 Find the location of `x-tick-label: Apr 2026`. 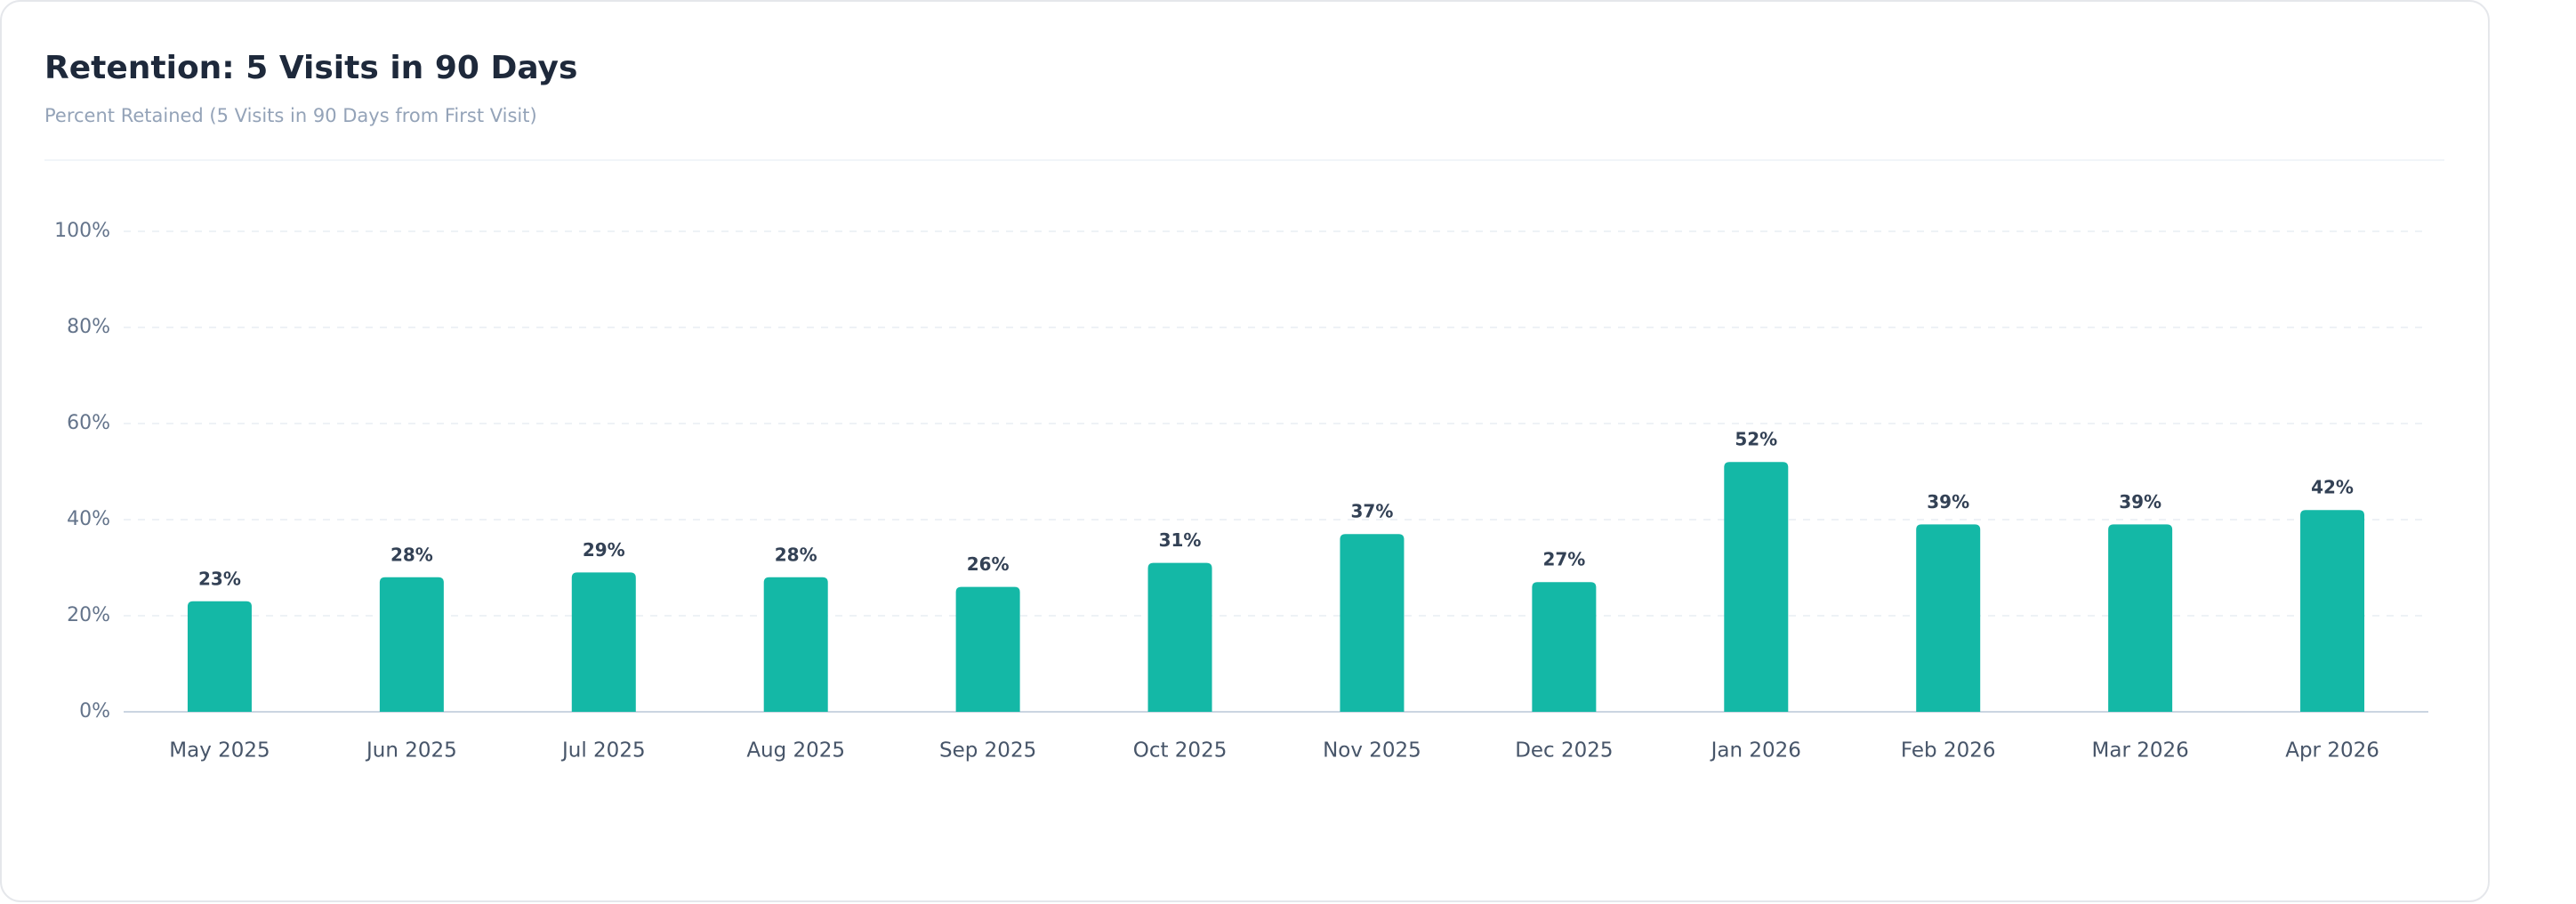

x-tick-label: Apr 2026 is located at coordinates (2332, 751).